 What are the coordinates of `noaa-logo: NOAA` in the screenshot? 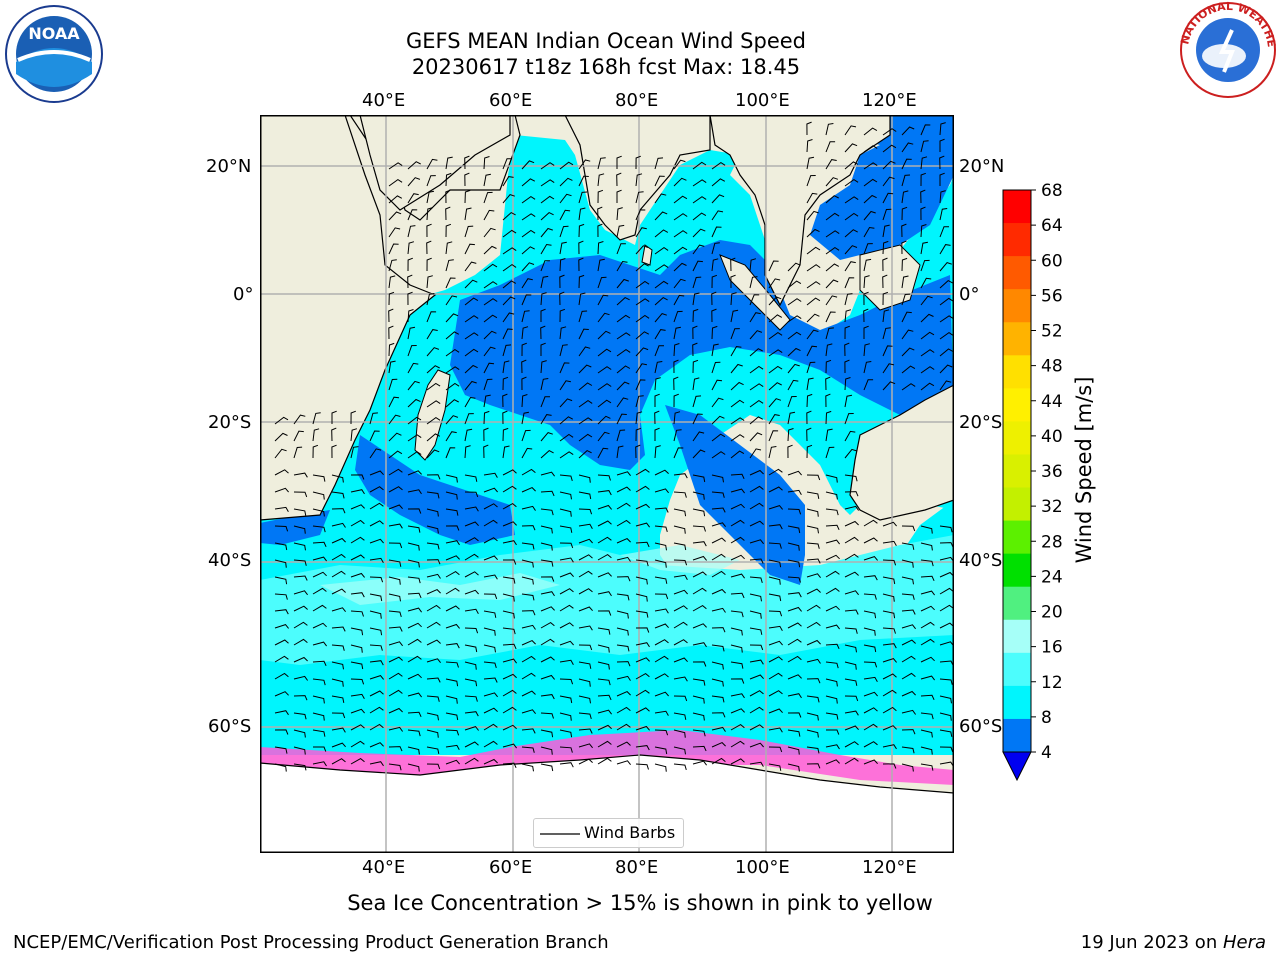 It's located at (54, 54).